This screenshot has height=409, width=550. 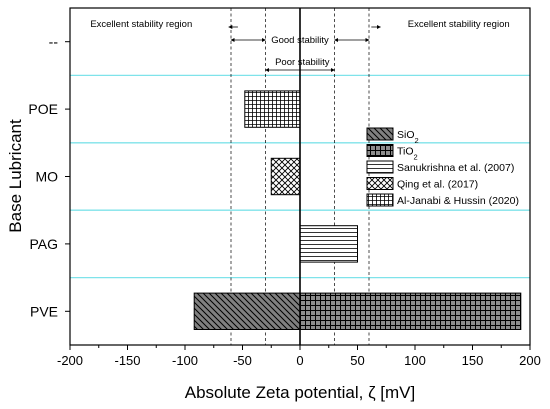 I want to click on legend-label: SiO2, so click(x=408, y=137).